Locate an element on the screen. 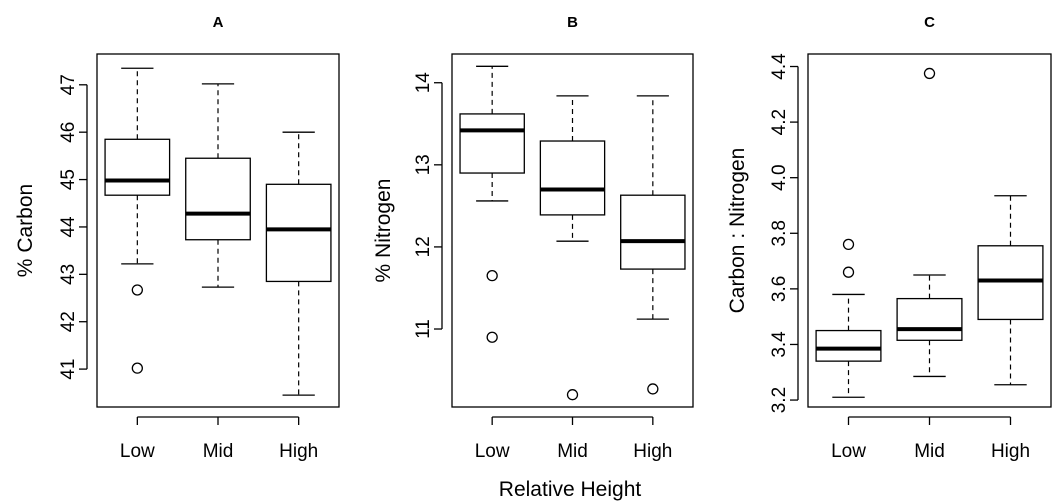  y-tick-label: 46 is located at coordinates (68, 132).